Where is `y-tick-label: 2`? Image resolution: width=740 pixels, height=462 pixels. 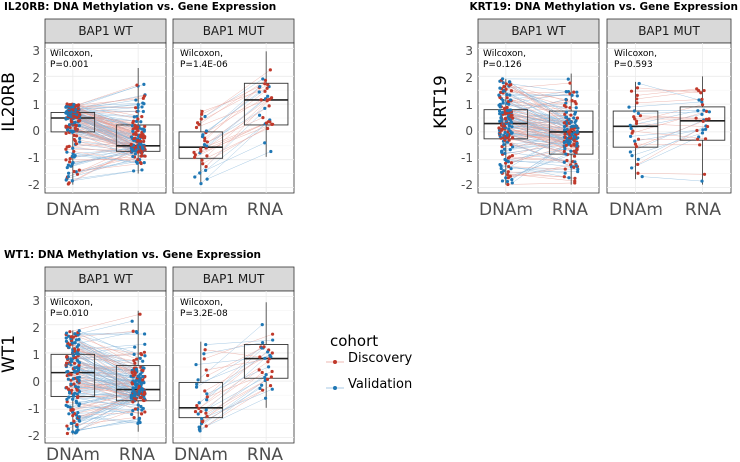 y-tick-label: 2 is located at coordinates (36, 328).